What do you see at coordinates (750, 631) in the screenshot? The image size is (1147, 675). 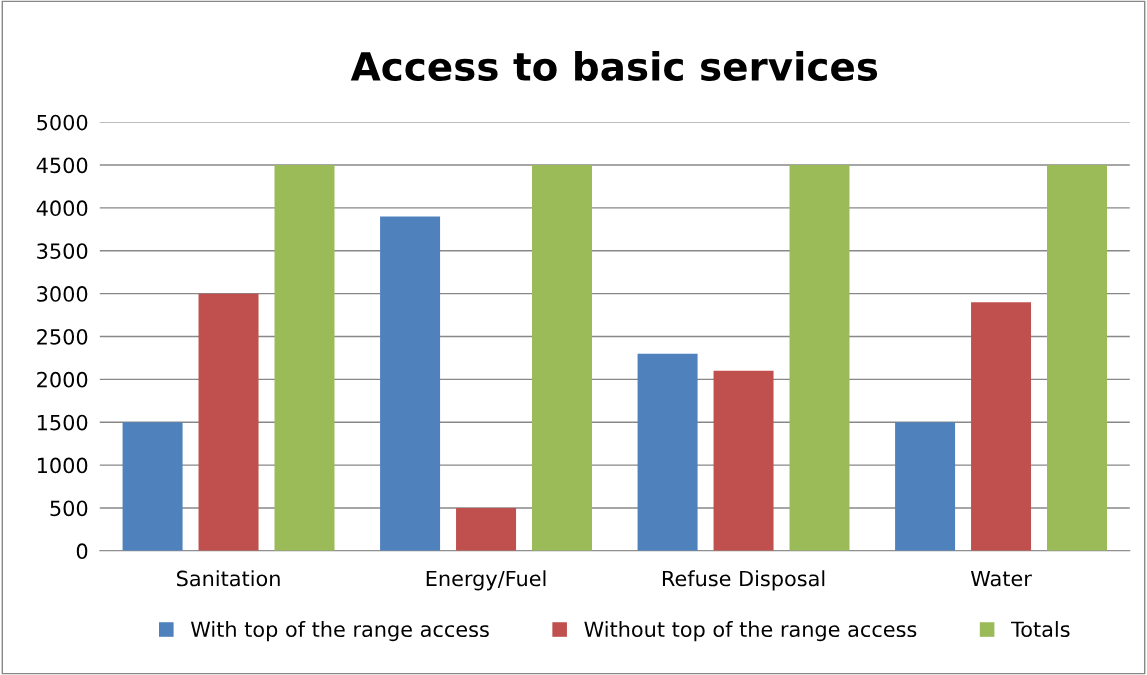 I see `legend-label: Without top of the range access` at bounding box center [750, 631].